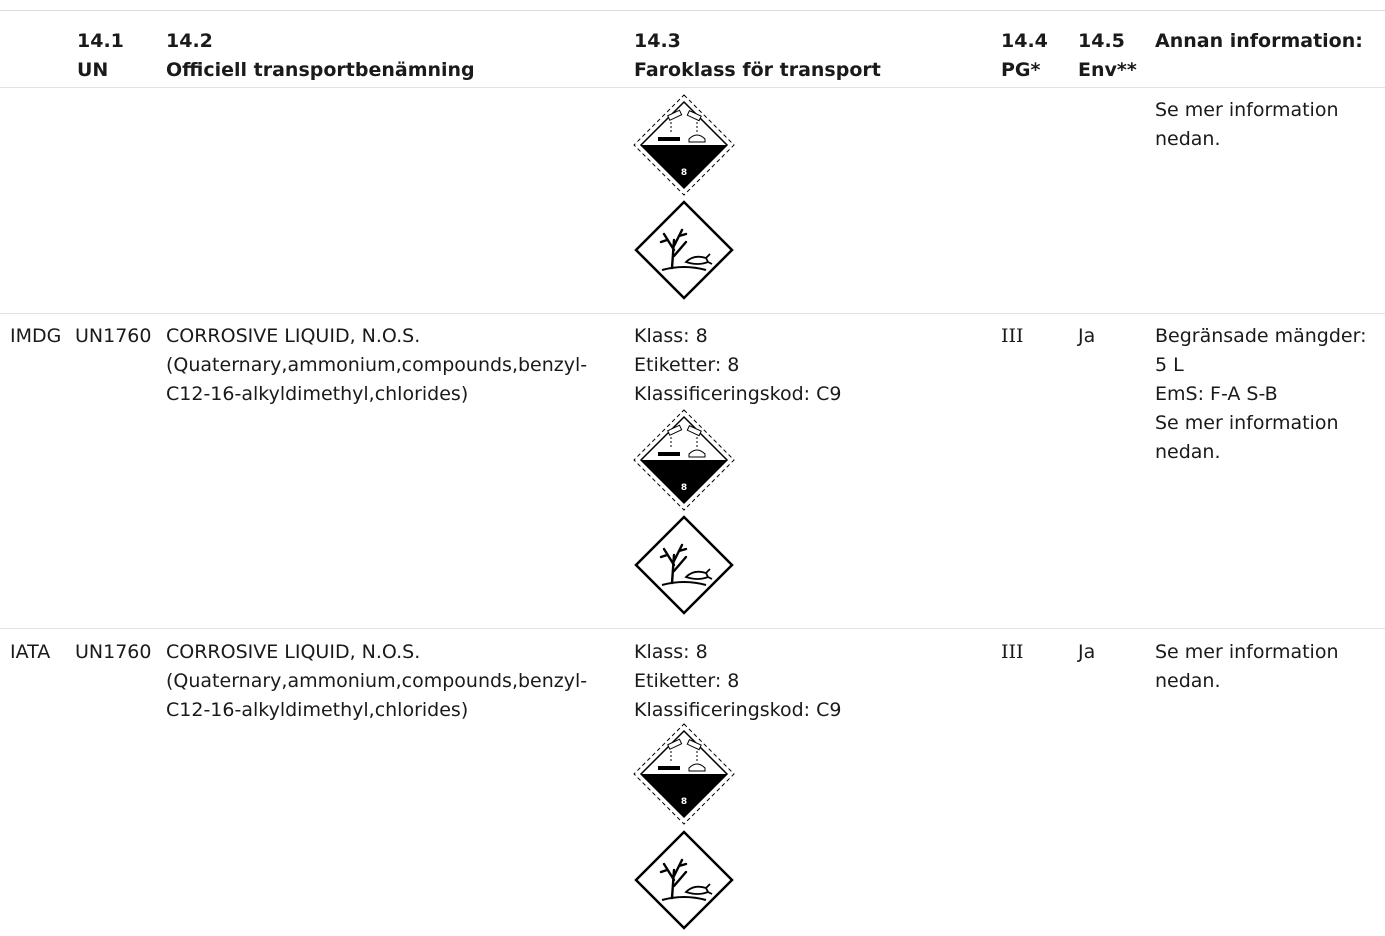  What do you see at coordinates (100, 56) in the screenshot?
I see `header-un: 14.1 UN` at bounding box center [100, 56].